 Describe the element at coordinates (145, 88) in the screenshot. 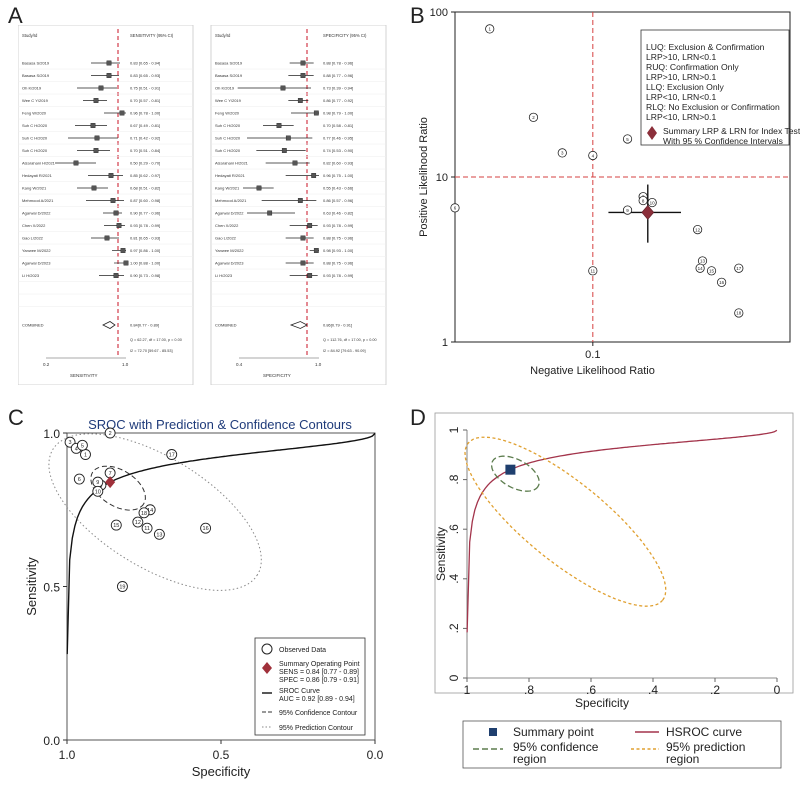

I see `sensitivity-ci-label: 0.75 [0.51 - 0.91]` at that location.